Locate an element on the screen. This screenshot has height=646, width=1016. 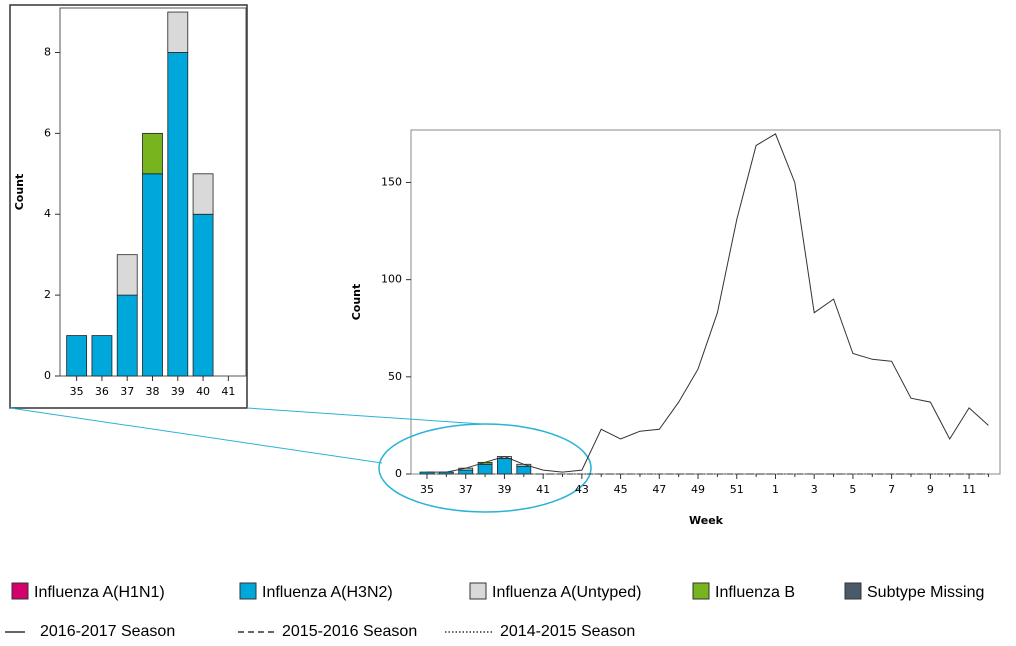
x-tick-label: 40 is located at coordinates (203, 391).